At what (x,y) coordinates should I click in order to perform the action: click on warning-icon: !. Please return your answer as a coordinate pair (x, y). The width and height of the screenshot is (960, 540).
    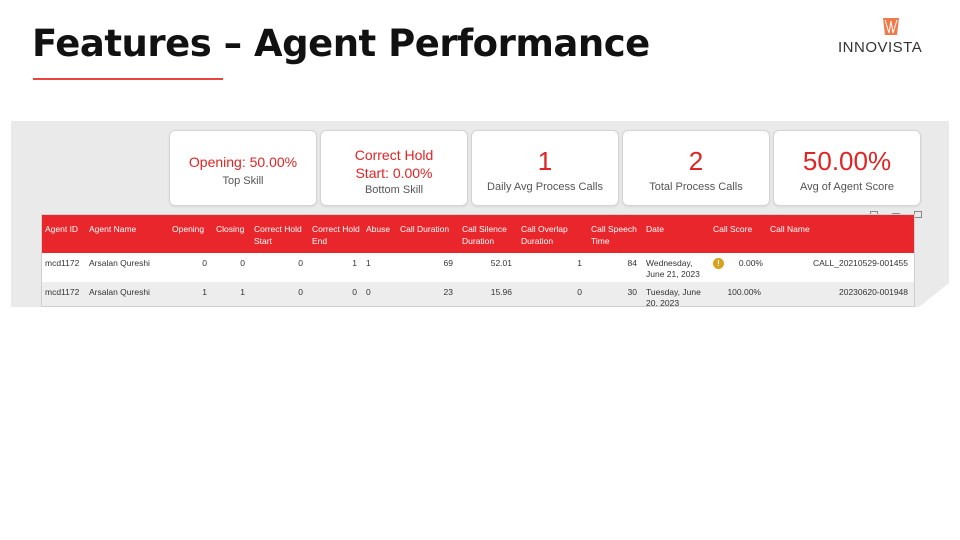
    Looking at the image, I should click on (718, 263).